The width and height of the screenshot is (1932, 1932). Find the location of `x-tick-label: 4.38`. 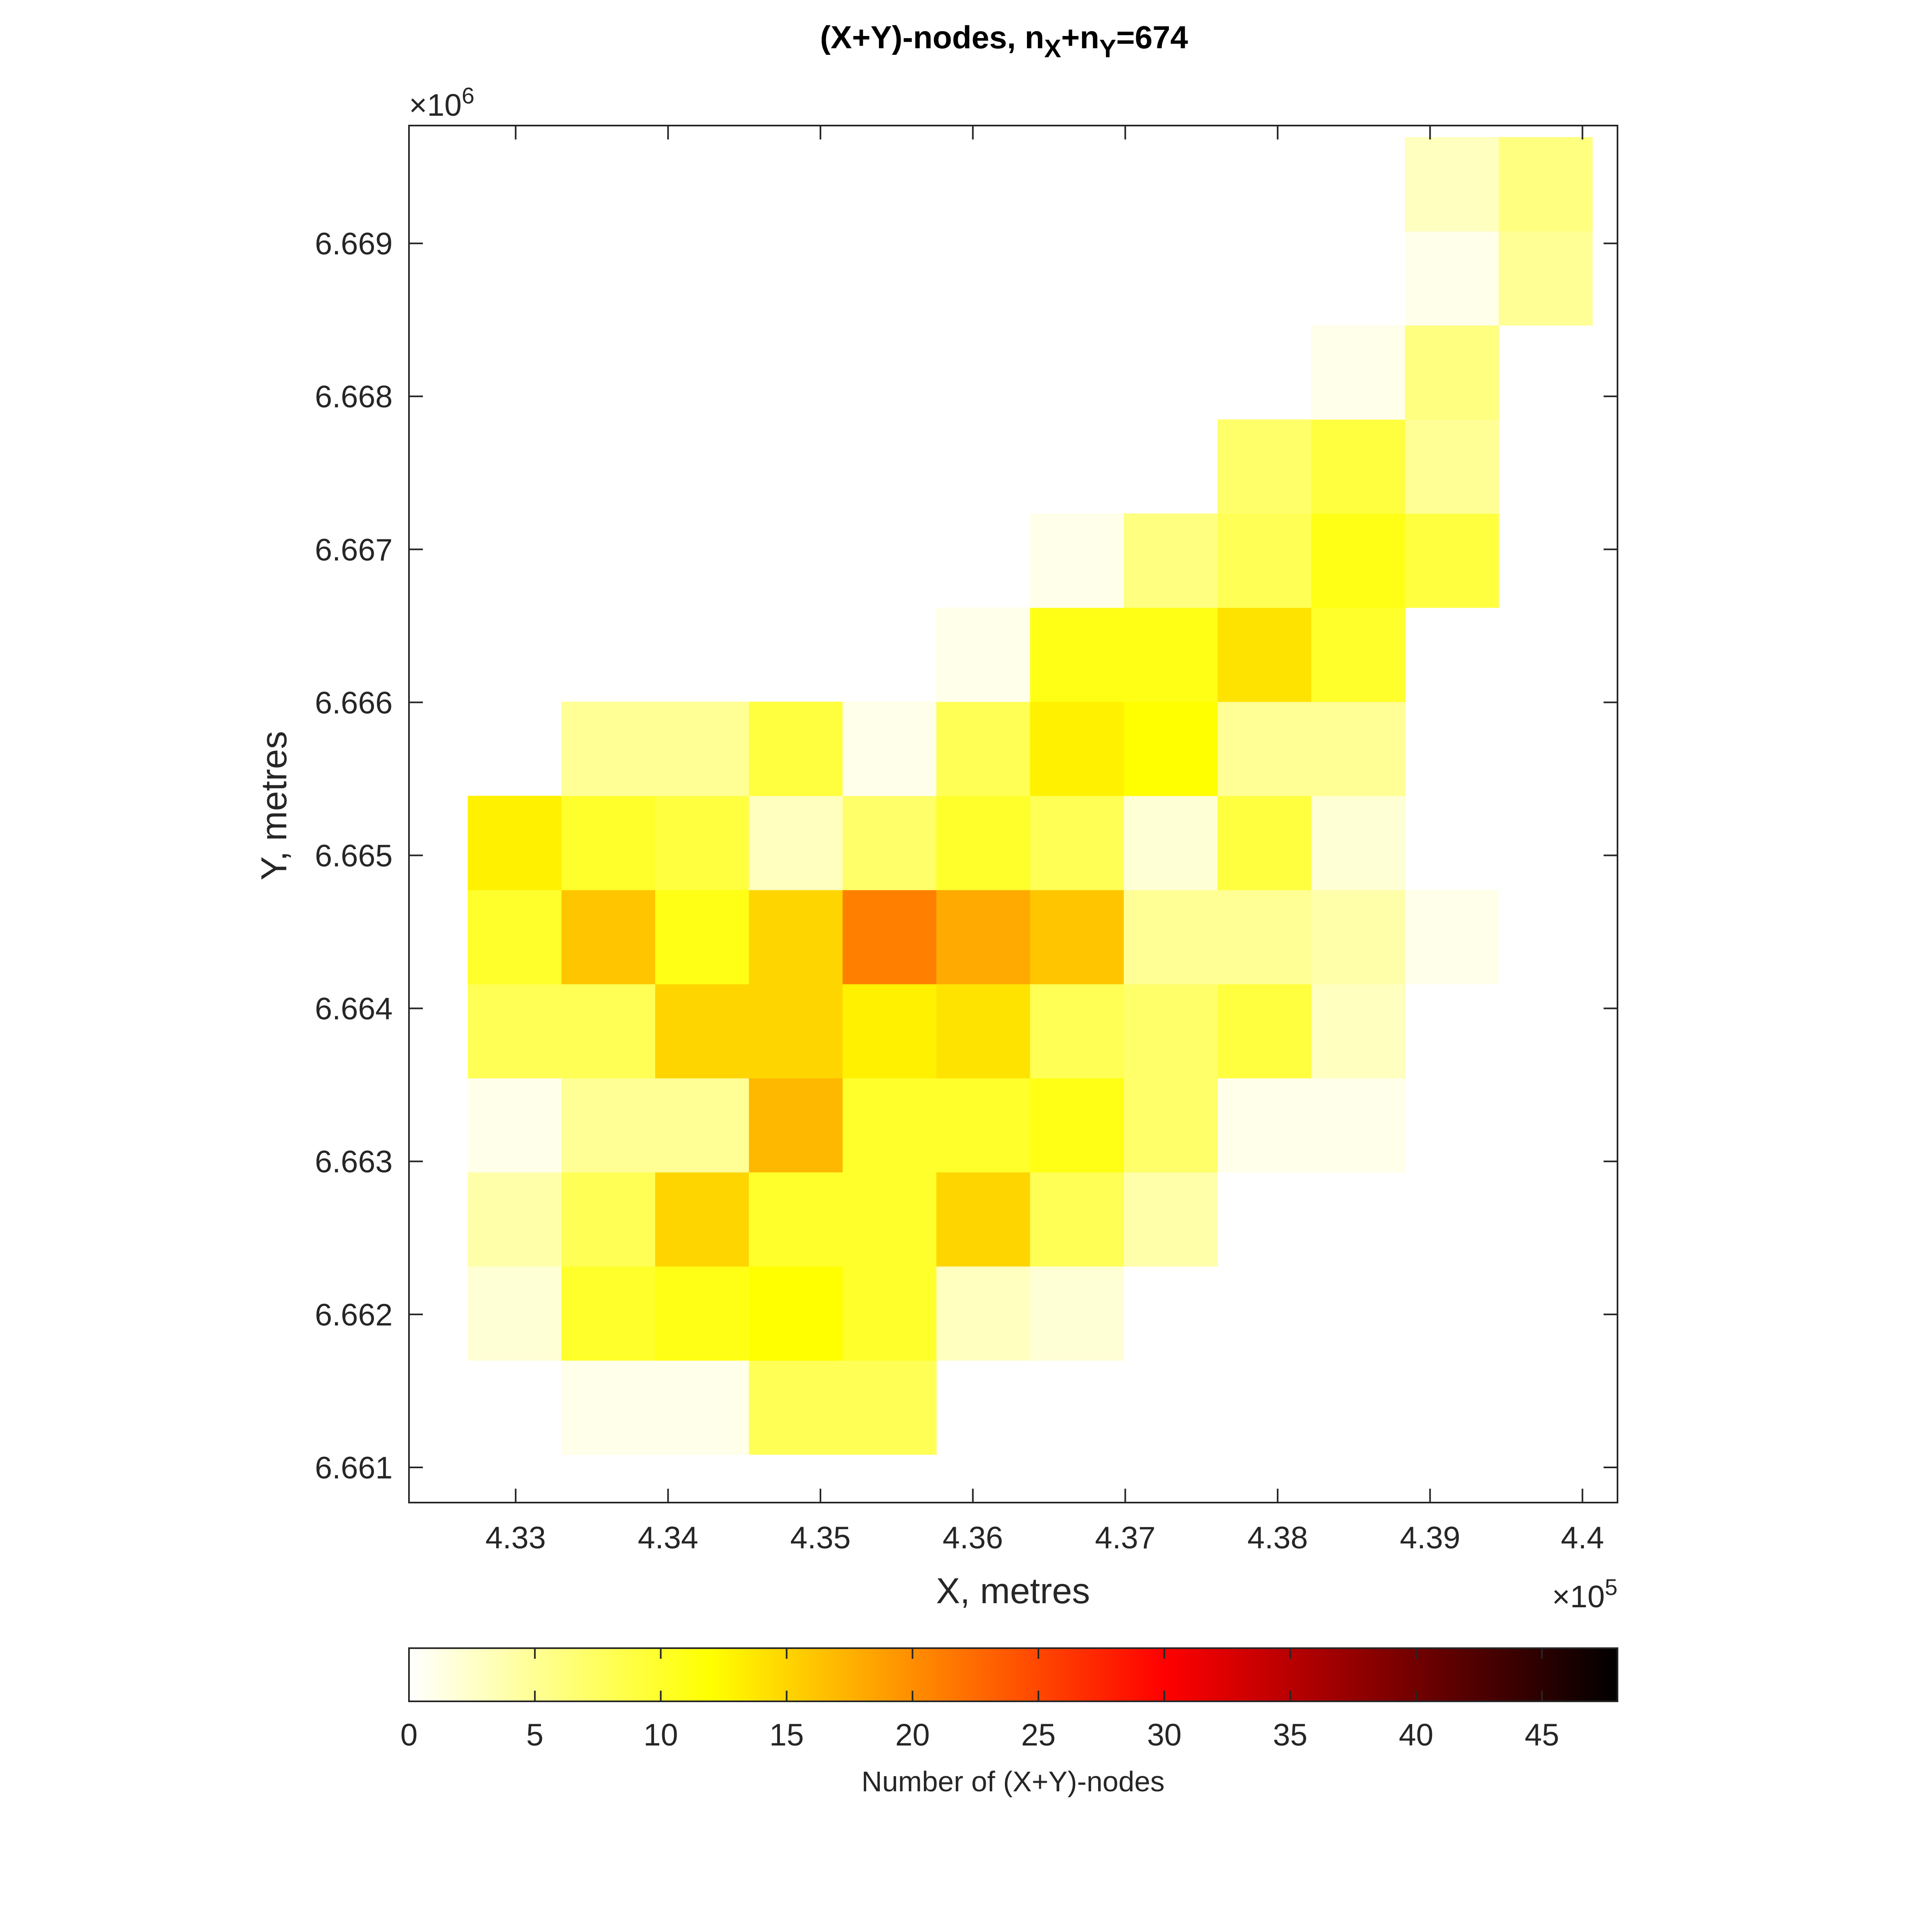

x-tick-label: 4.38 is located at coordinates (1278, 1538).